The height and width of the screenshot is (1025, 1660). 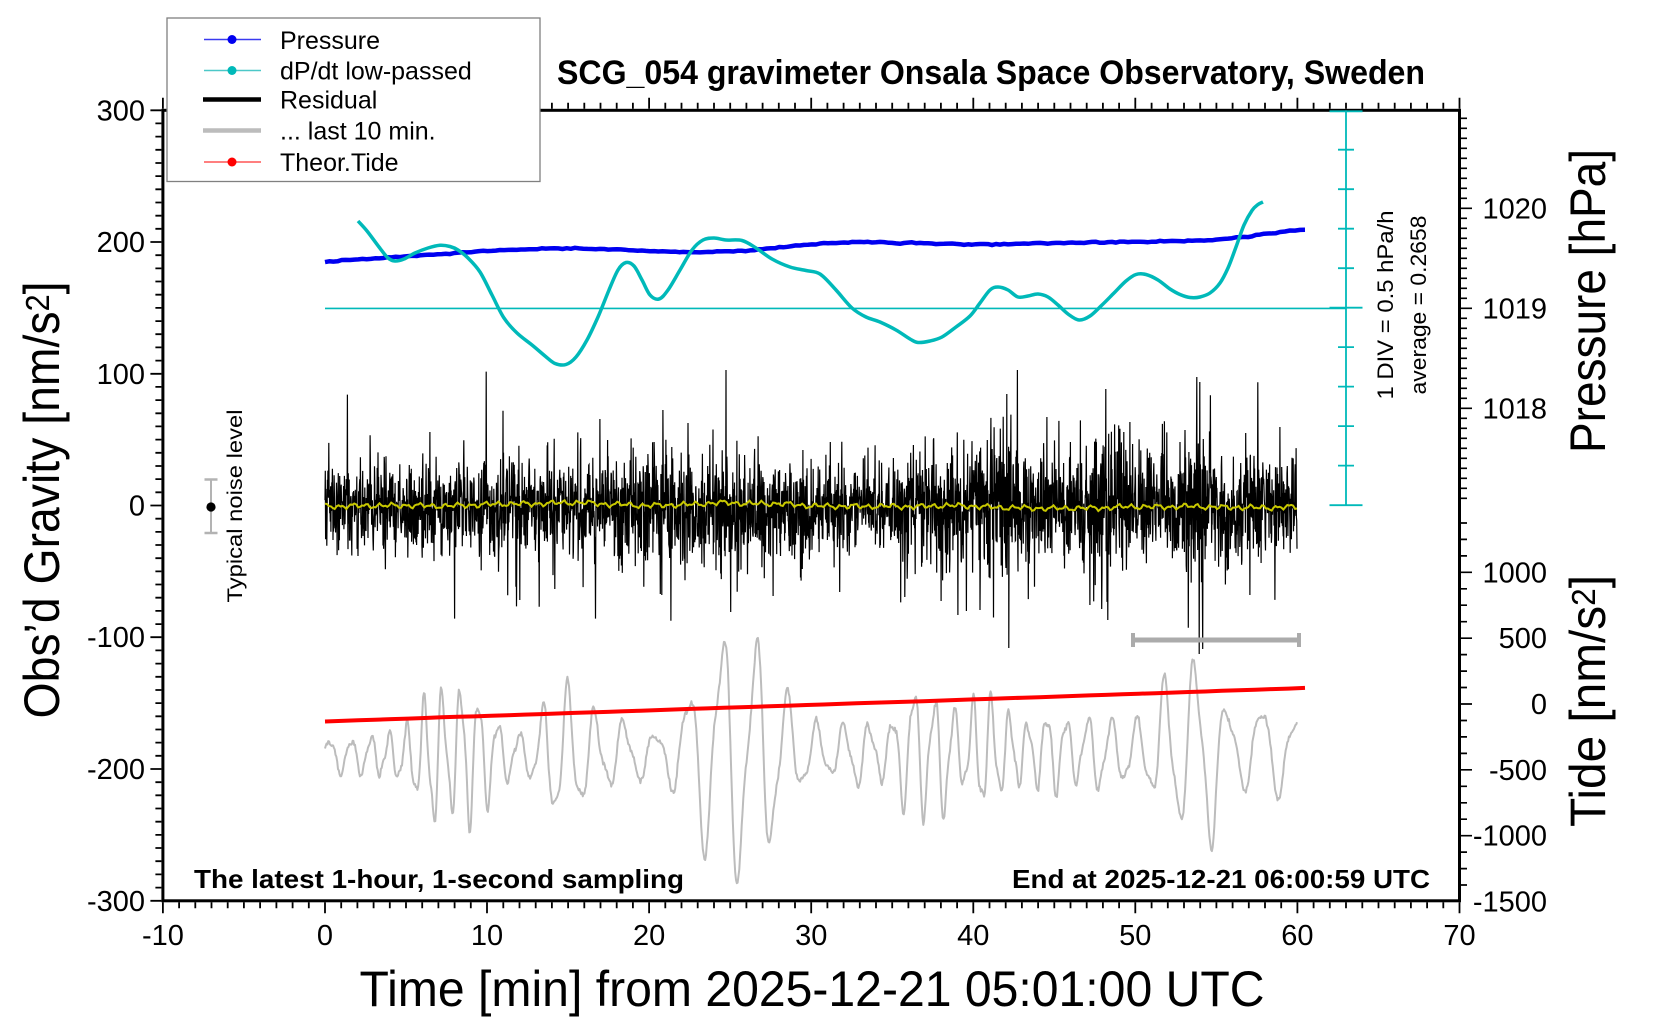 What do you see at coordinates (42, 500) in the screenshot?
I see `svg-text: Obs’d Gravity [nm/s2]` at bounding box center [42, 500].